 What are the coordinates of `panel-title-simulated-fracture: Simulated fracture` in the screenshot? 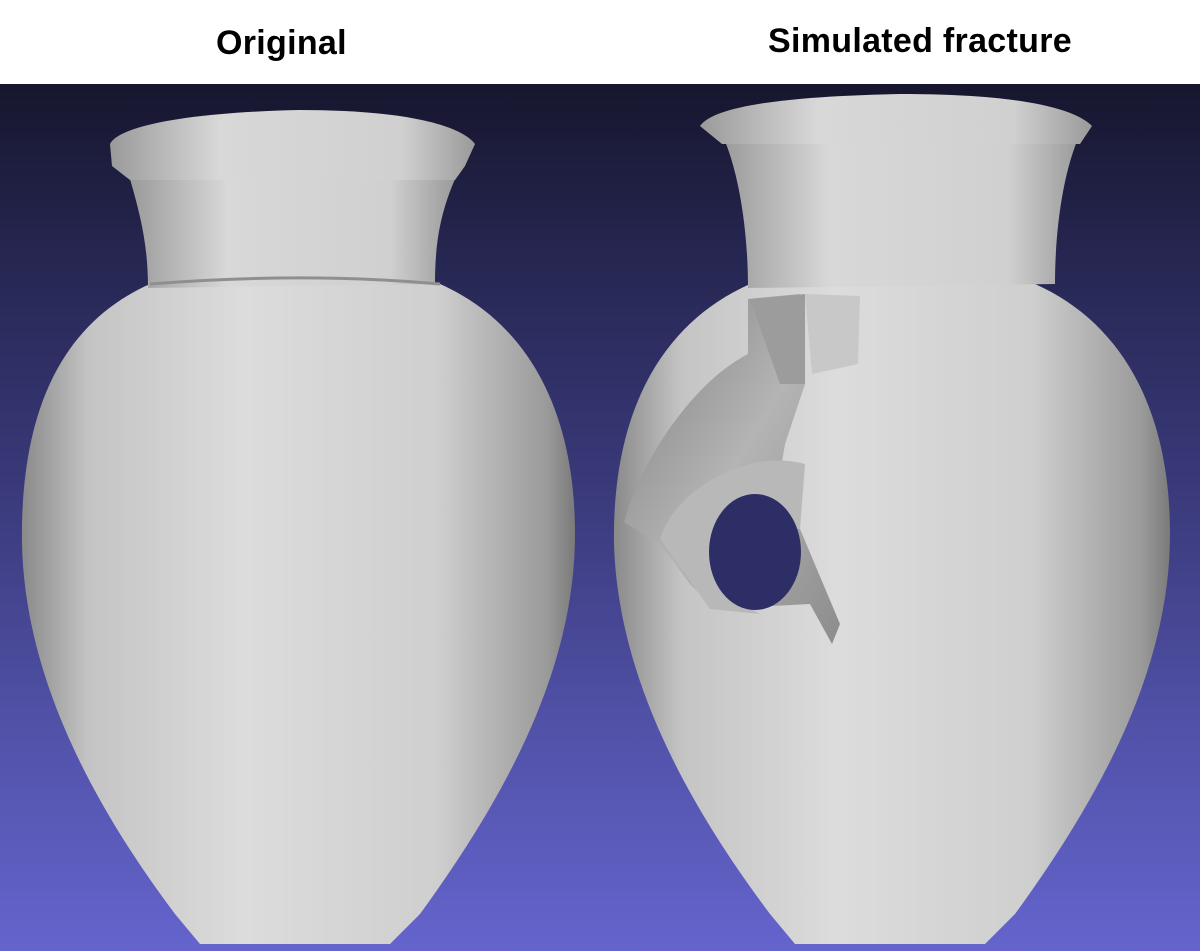 It's located at (920, 41).